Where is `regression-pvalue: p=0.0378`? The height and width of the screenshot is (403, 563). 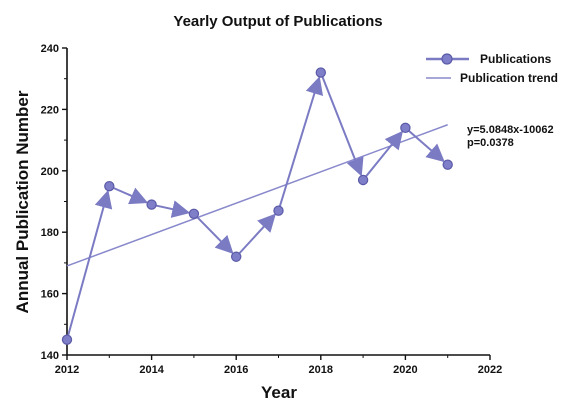
regression-pvalue: p=0.0378 is located at coordinates (490, 143).